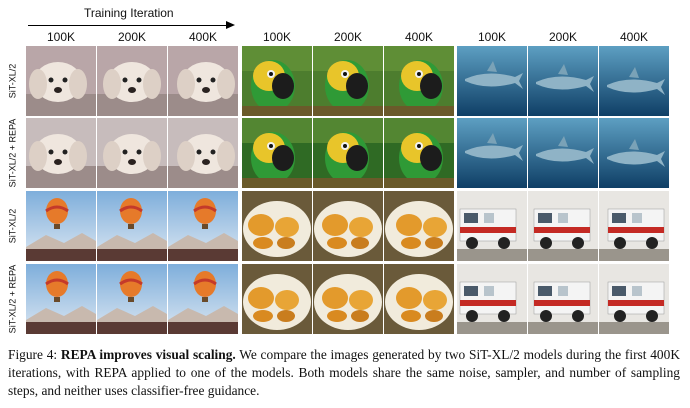 Image resolution: width=690 pixels, height=408 pixels. What do you see at coordinates (148, 354) in the screenshot?
I see `caption-bold: REPA improves visual scaling.` at bounding box center [148, 354].